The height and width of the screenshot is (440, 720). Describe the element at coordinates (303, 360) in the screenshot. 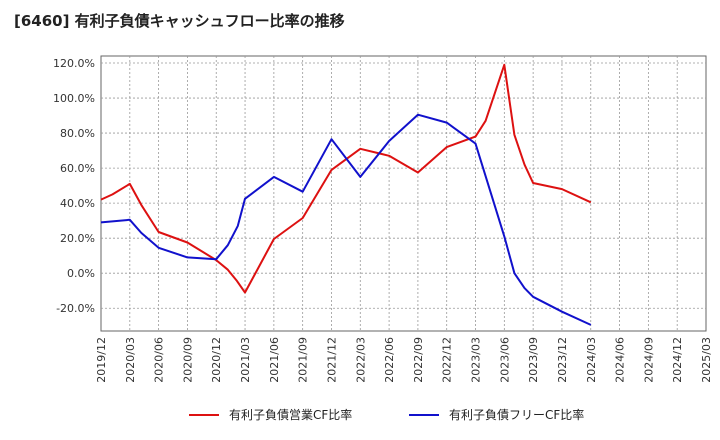

I see `x-tick-label: 2021/09` at that location.